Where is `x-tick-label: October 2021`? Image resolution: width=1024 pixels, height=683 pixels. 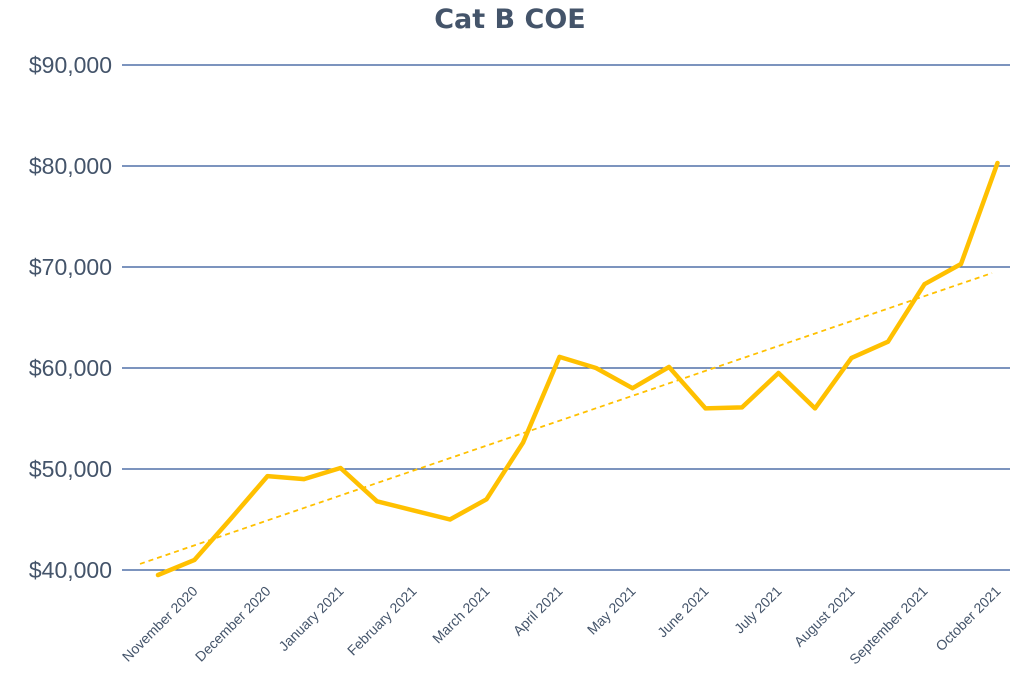 x-tick-label: October 2021 is located at coordinates (967, 618).